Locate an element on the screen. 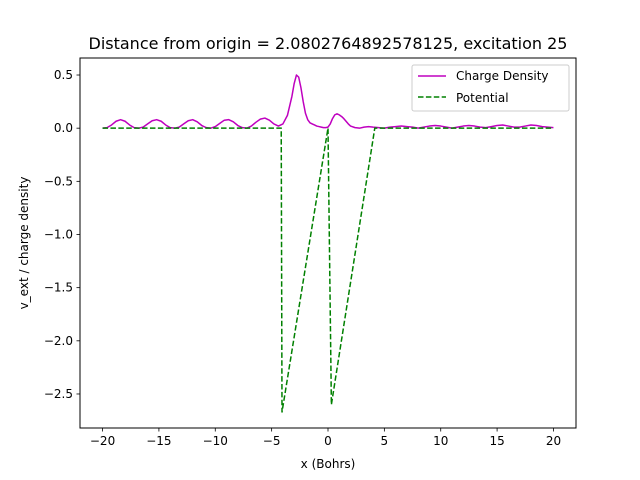 The width and height of the screenshot is (640, 480). y-tick-label: −2.5 is located at coordinates (58, 394).